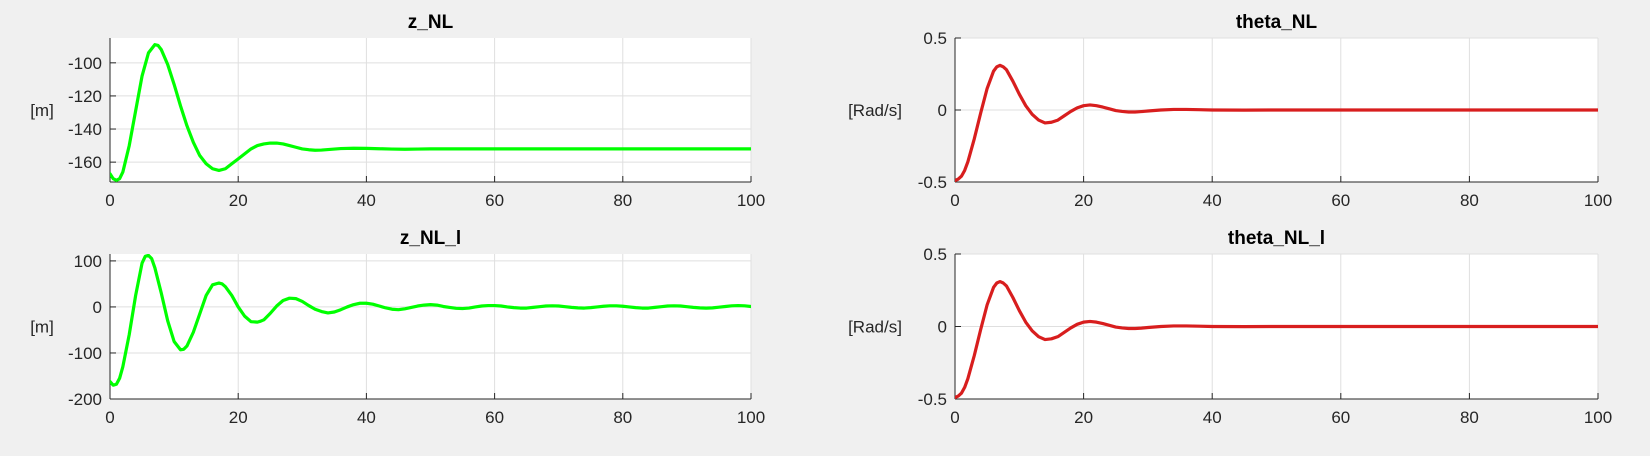  Describe the element at coordinates (88, 261) in the screenshot. I see `y-tick-label: 100` at that location.